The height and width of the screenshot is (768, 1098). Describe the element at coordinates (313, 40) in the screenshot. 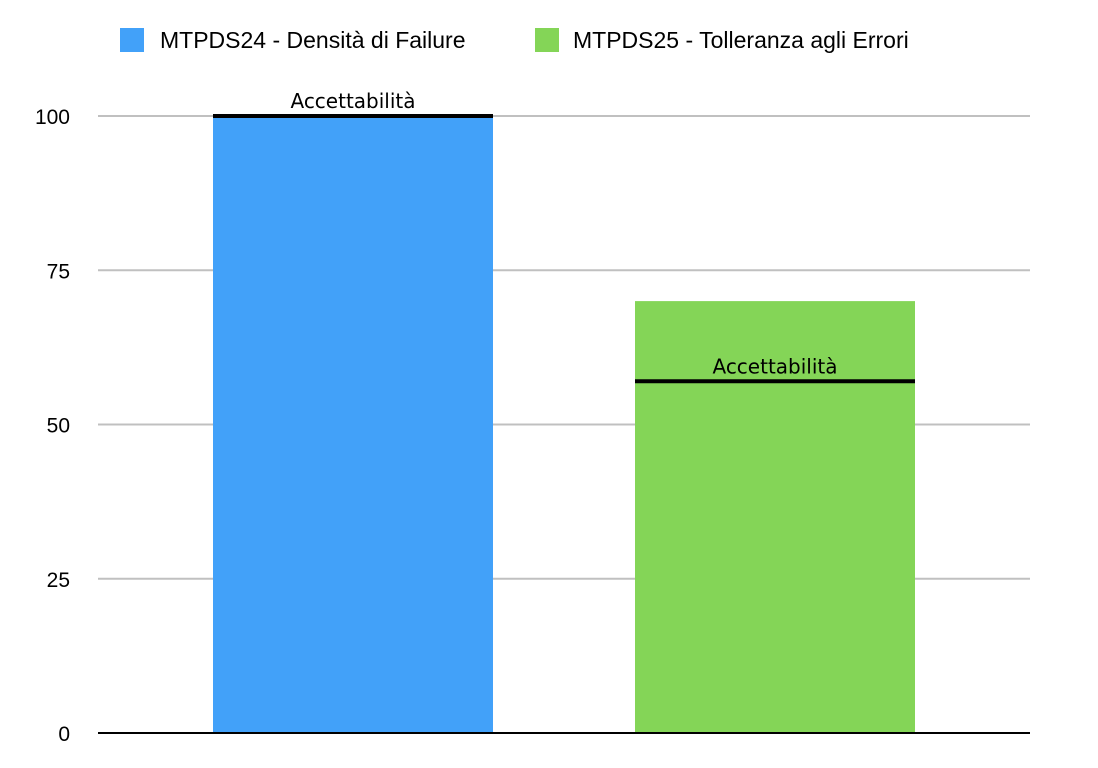

I see `legend-label: MTPDS24 - Densità di Failure` at that location.